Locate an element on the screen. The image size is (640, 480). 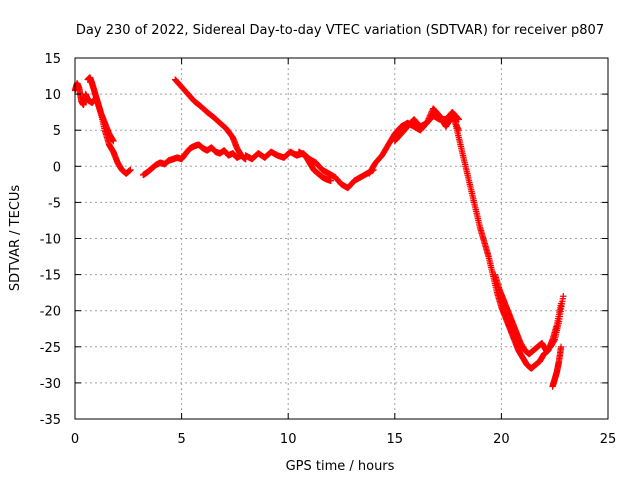
y-tick-label: -5 is located at coordinates (54, 203).